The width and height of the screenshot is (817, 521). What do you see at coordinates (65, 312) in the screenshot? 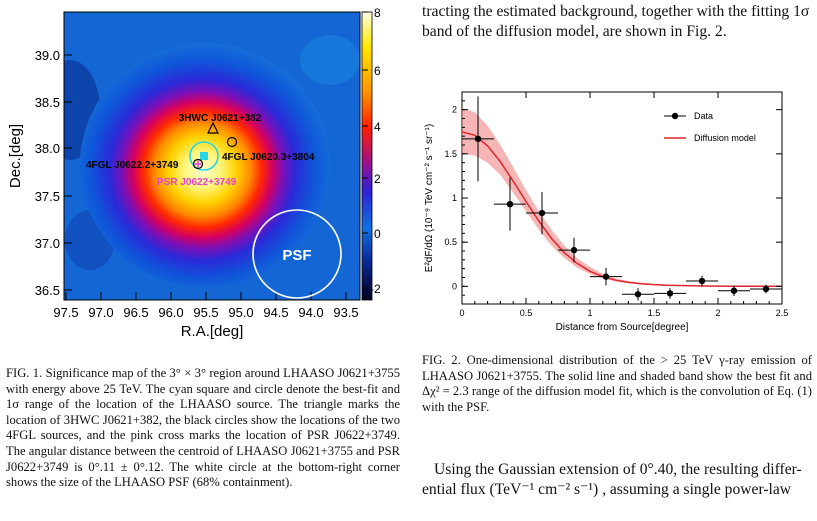
I see `x-tick-label: 97.5` at bounding box center [65, 312].